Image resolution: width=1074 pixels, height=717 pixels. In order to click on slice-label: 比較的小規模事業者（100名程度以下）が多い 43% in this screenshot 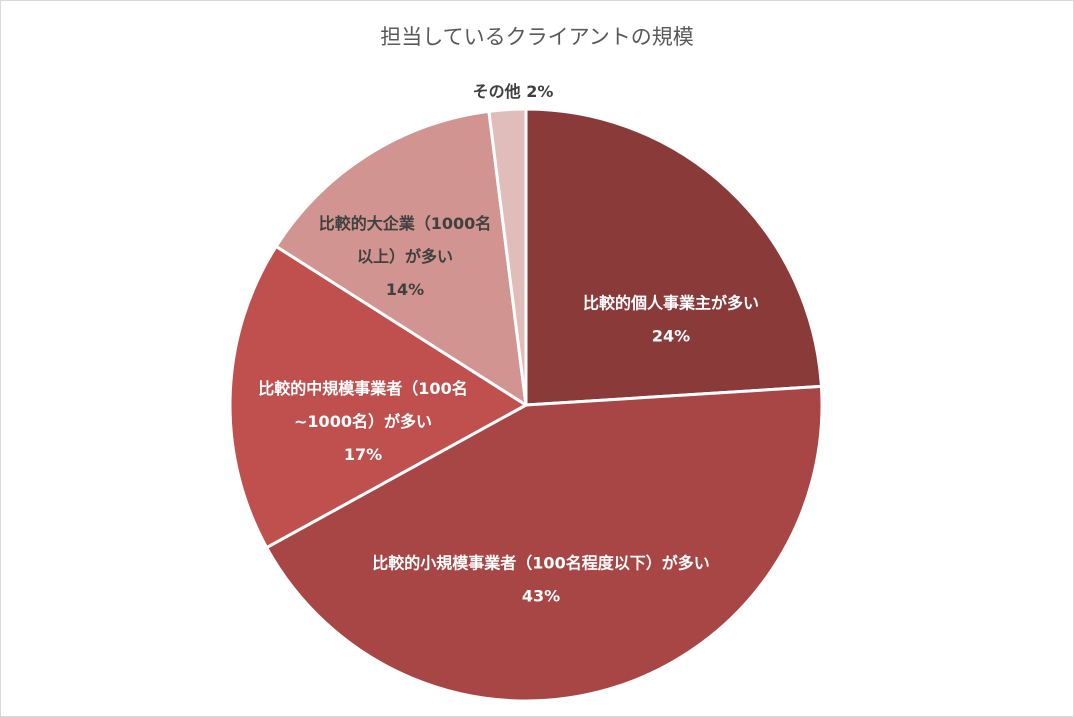, I will do `click(540, 580)`.